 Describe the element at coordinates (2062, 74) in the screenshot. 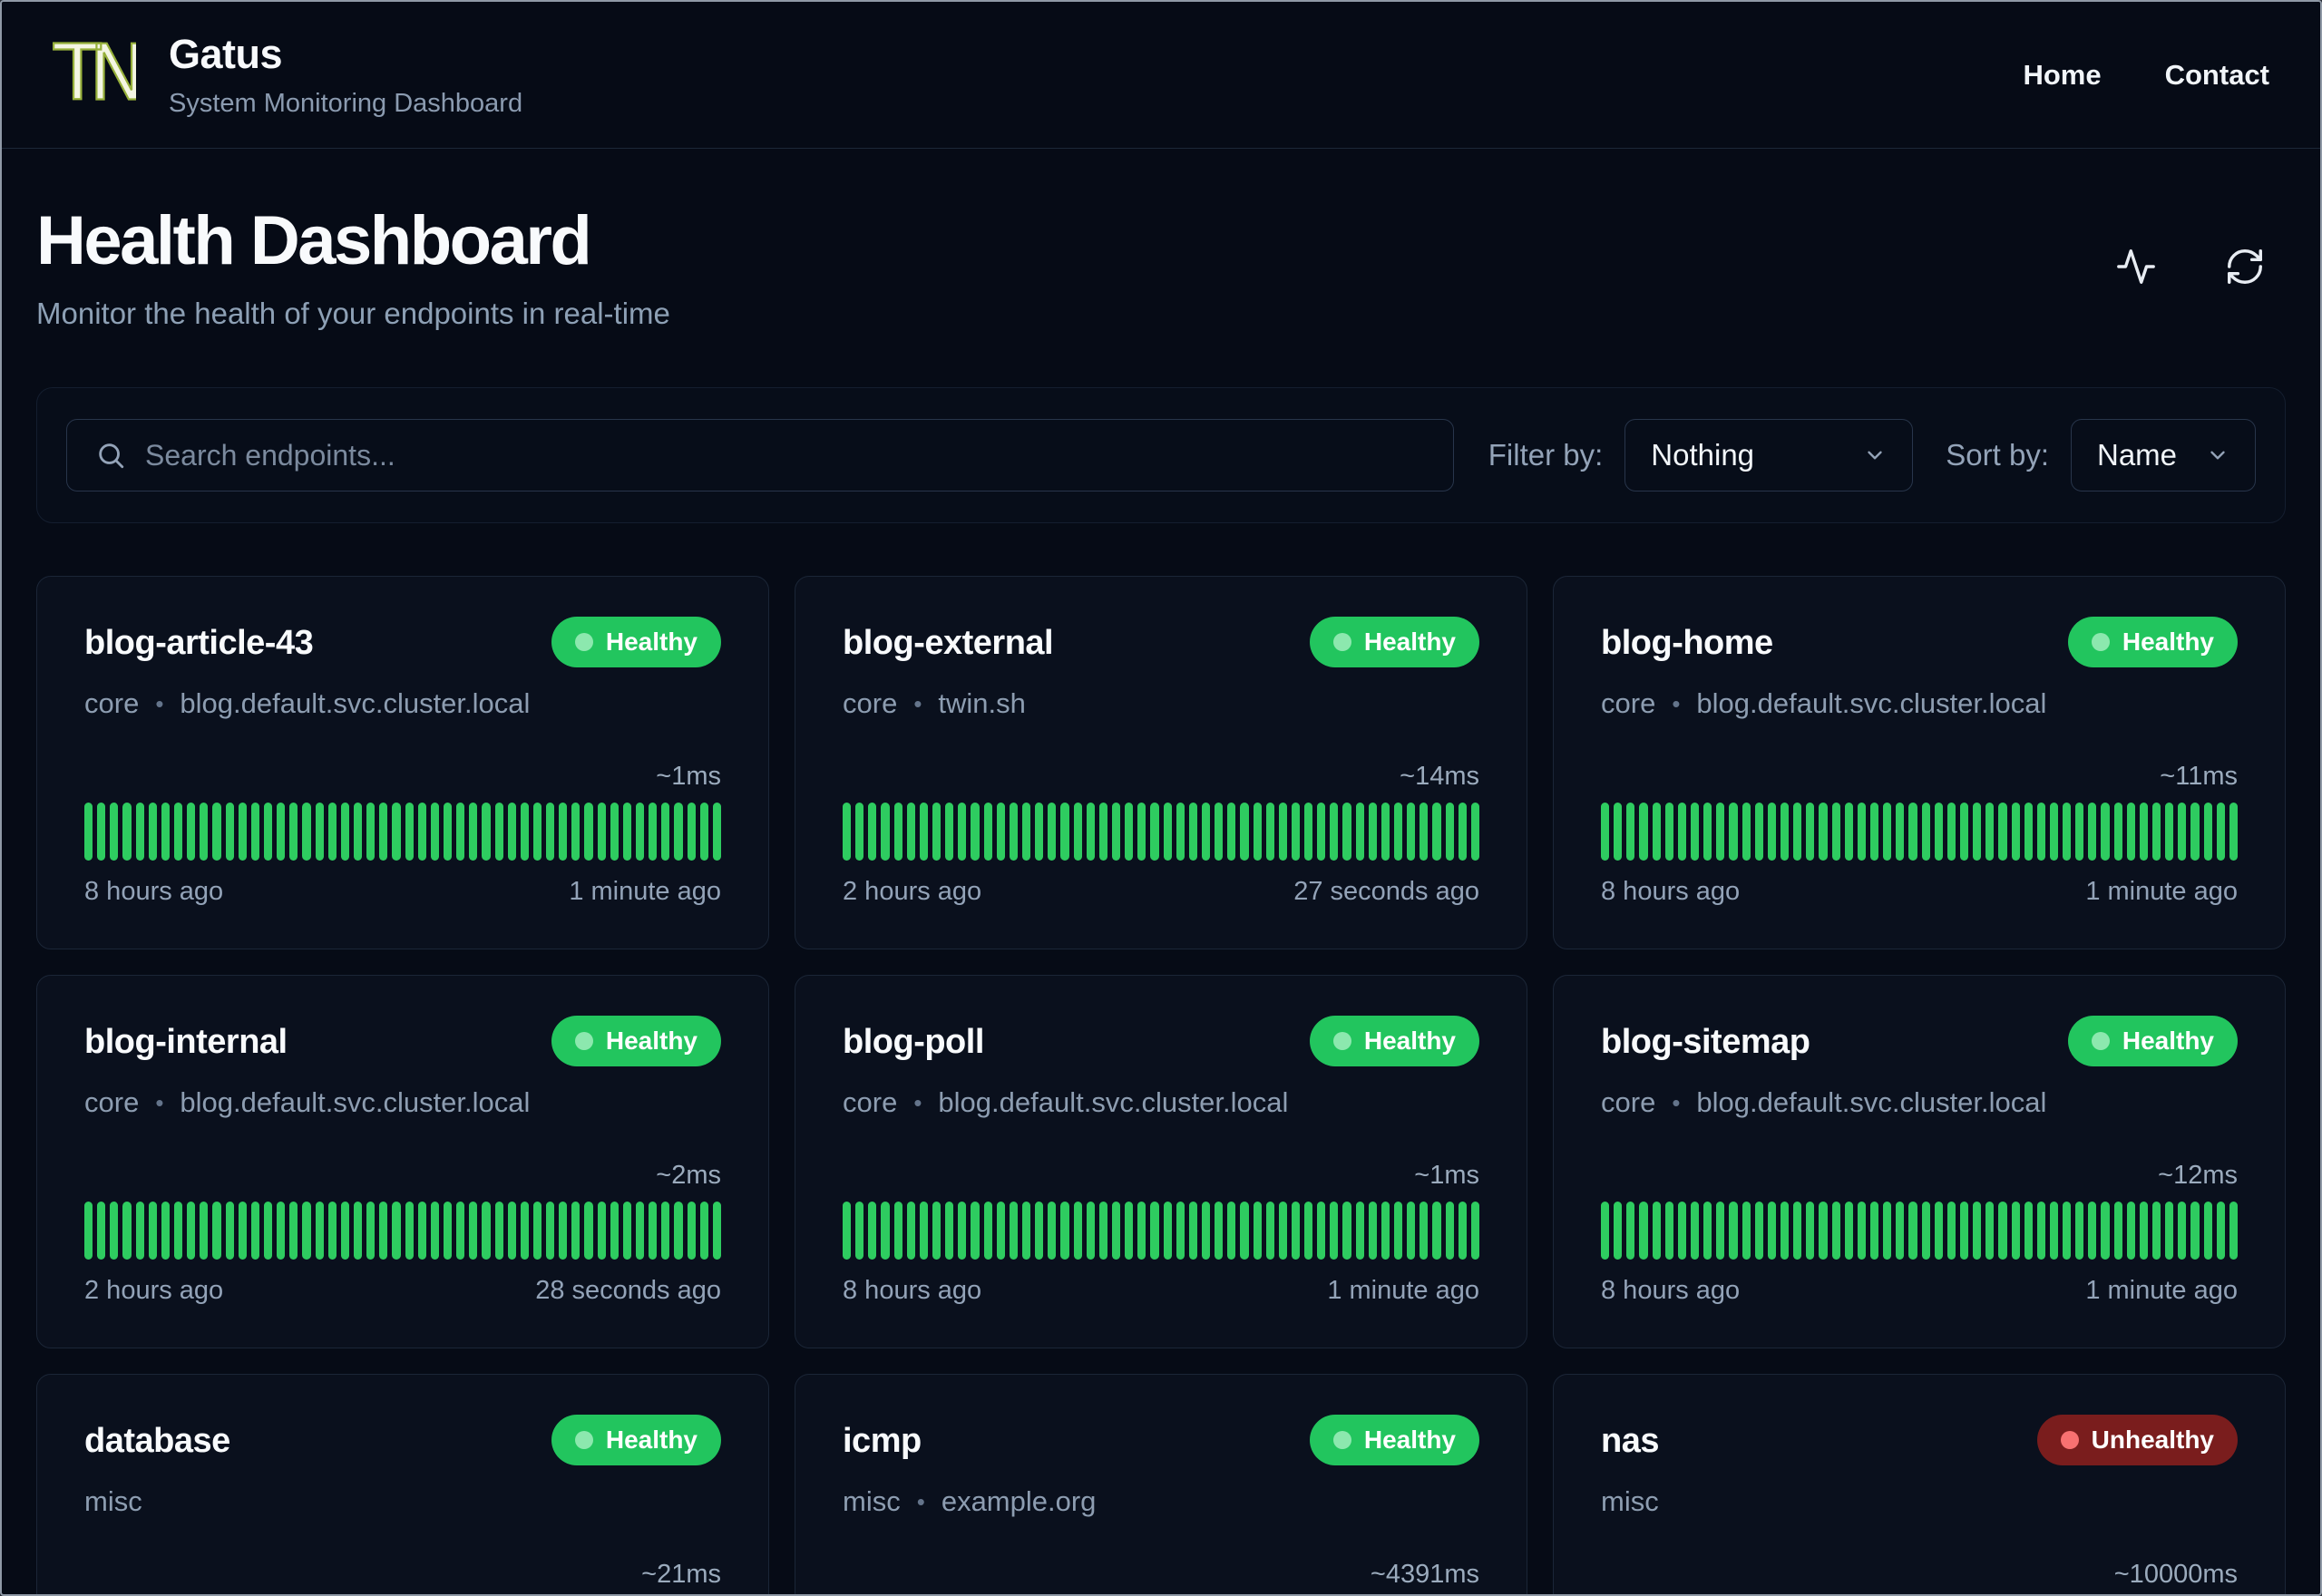

I see `nav-link-home: Home` at that location.